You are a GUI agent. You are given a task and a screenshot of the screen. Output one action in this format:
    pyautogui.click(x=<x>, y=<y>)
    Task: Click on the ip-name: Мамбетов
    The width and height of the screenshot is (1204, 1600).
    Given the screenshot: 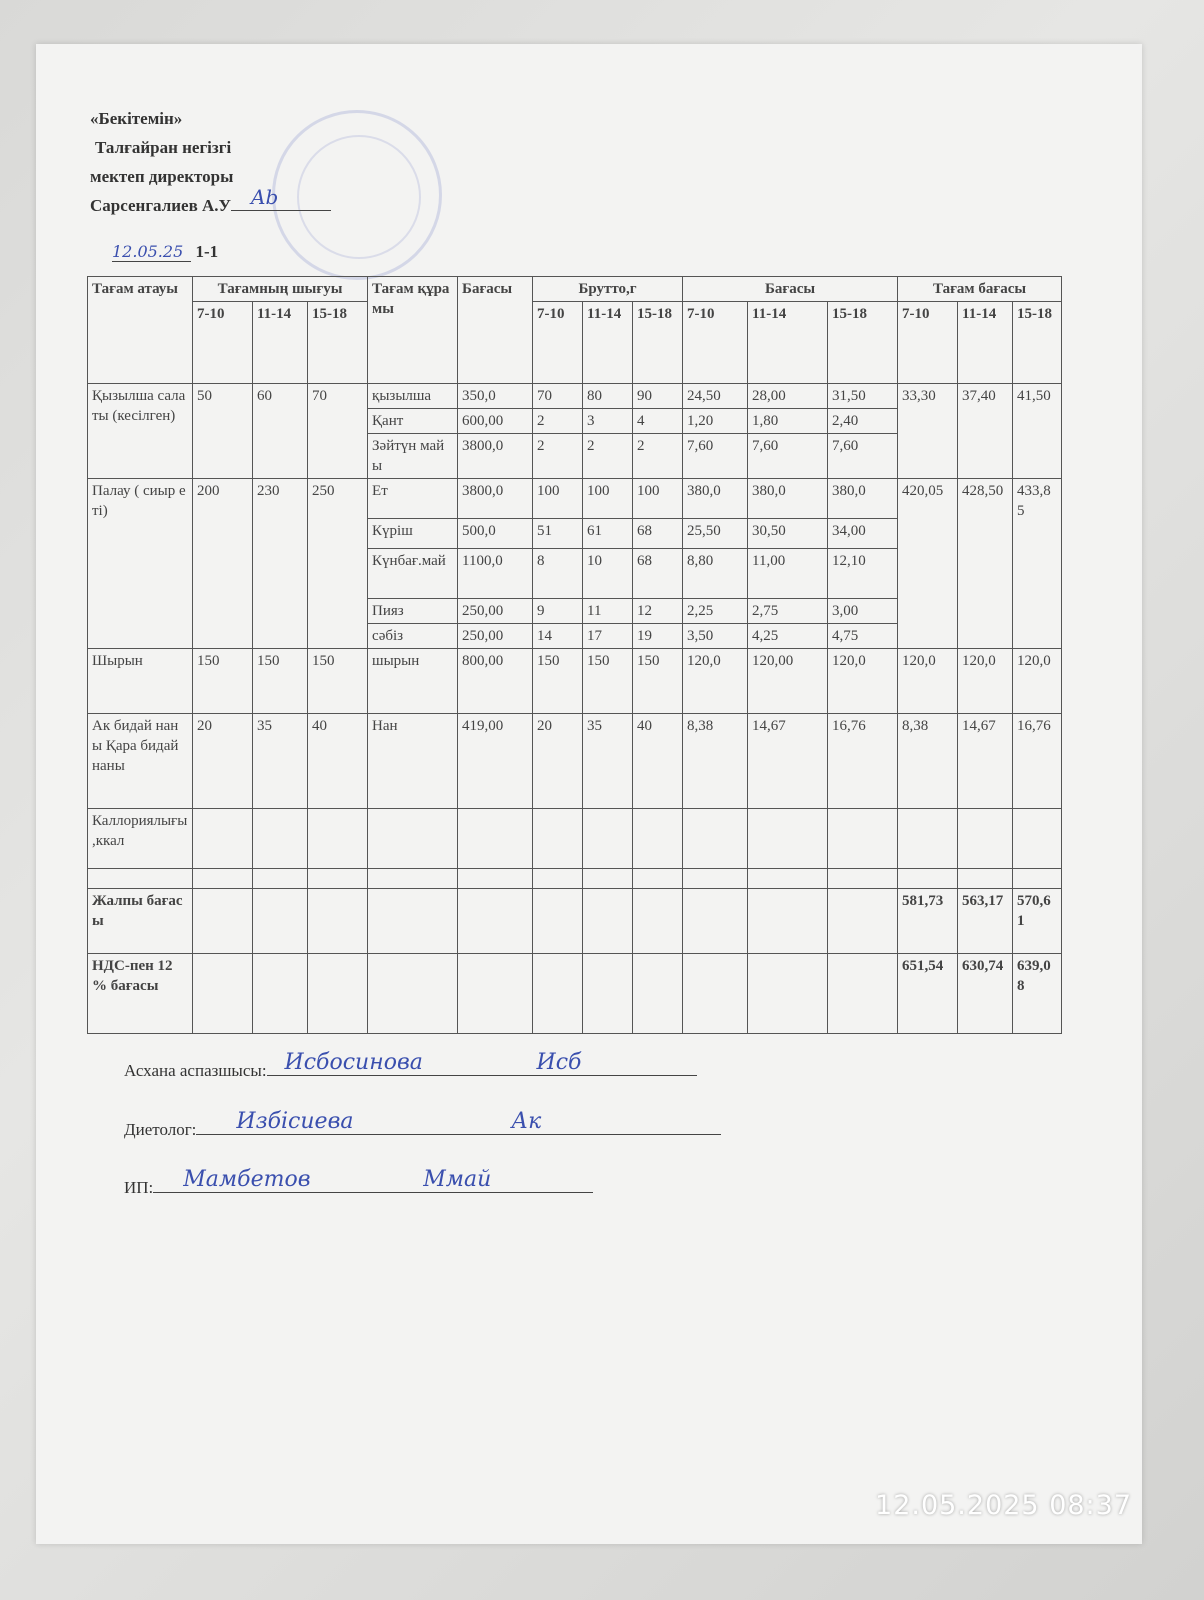 What is the action you would take?
    pyautogui.click(x=247, y=1179)
    